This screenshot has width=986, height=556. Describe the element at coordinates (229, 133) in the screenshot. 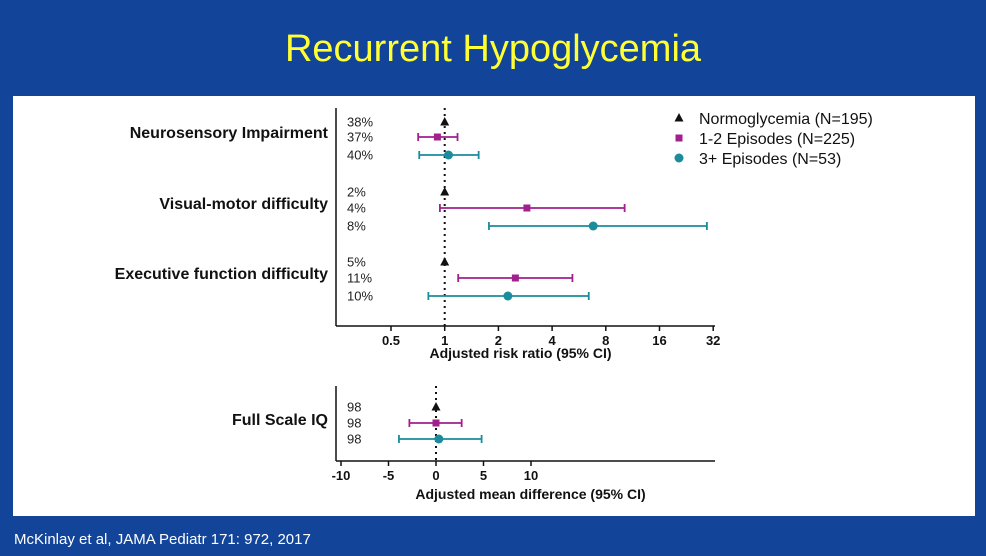

I see `chart1-outcome-label: Neurosensory Impairment` at that location.